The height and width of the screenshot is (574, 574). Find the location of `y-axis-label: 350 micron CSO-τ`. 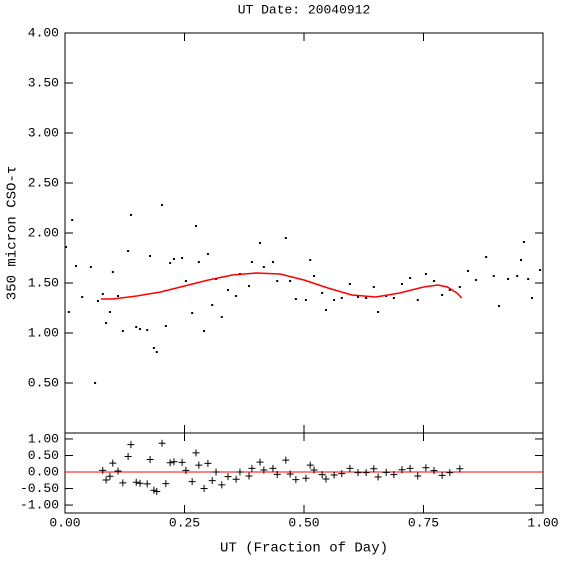

y-axis-label: 350 micron CSO-τ is located at coordinates (13, 233).